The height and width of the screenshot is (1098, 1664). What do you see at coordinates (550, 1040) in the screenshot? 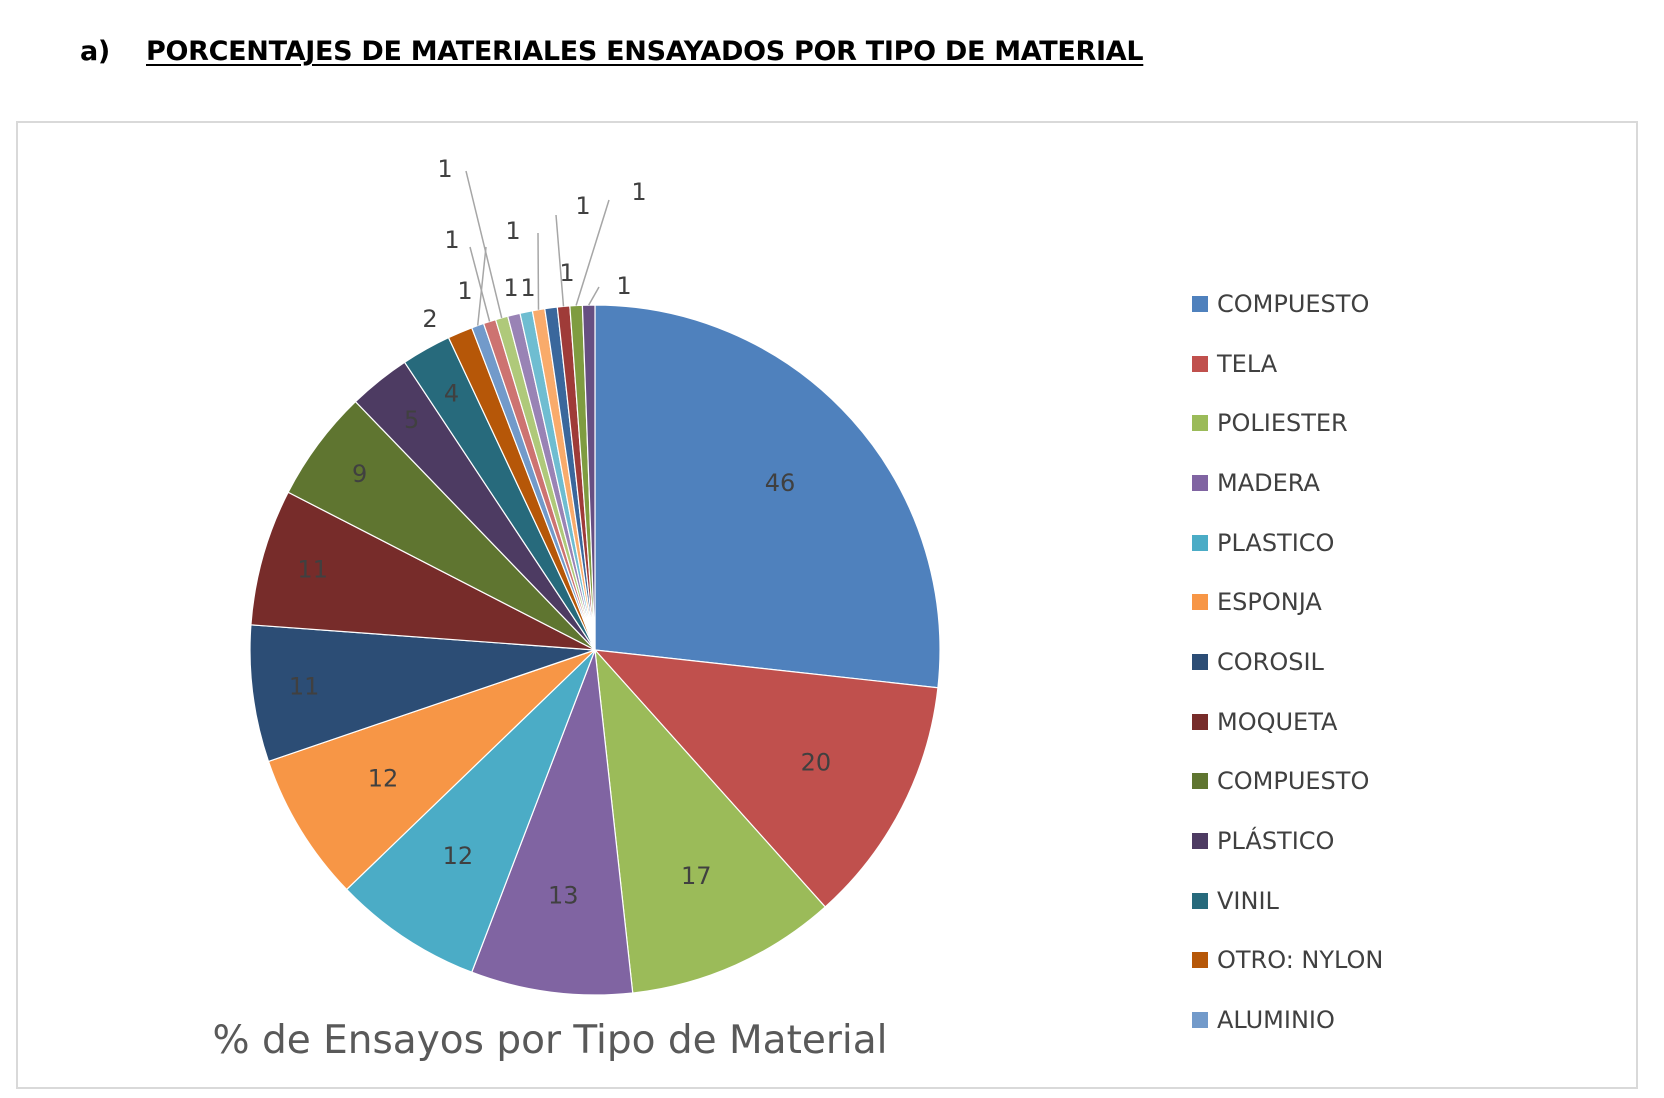
I see `chart-title: % de Ensayos por Tipo de Material` at bounding box center [550, 1040].